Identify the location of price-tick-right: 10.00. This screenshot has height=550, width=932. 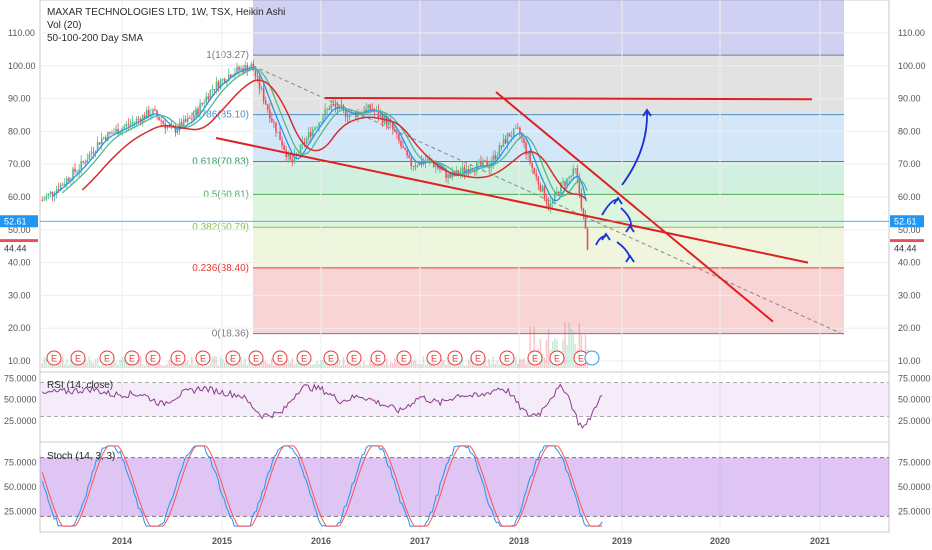
(909, 361).